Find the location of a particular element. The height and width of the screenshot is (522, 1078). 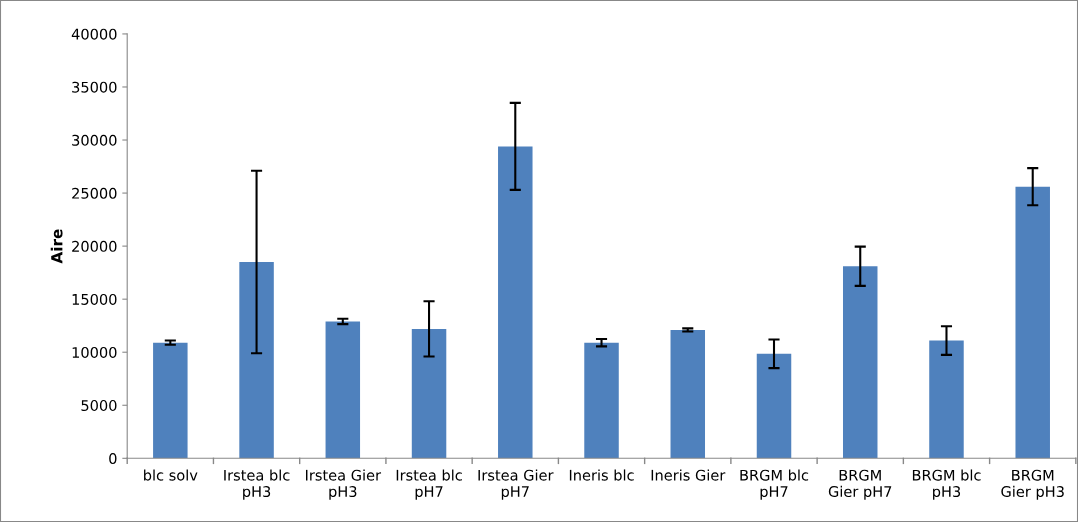

y-tick-label: 30000 is located at coordinates (94, 140).